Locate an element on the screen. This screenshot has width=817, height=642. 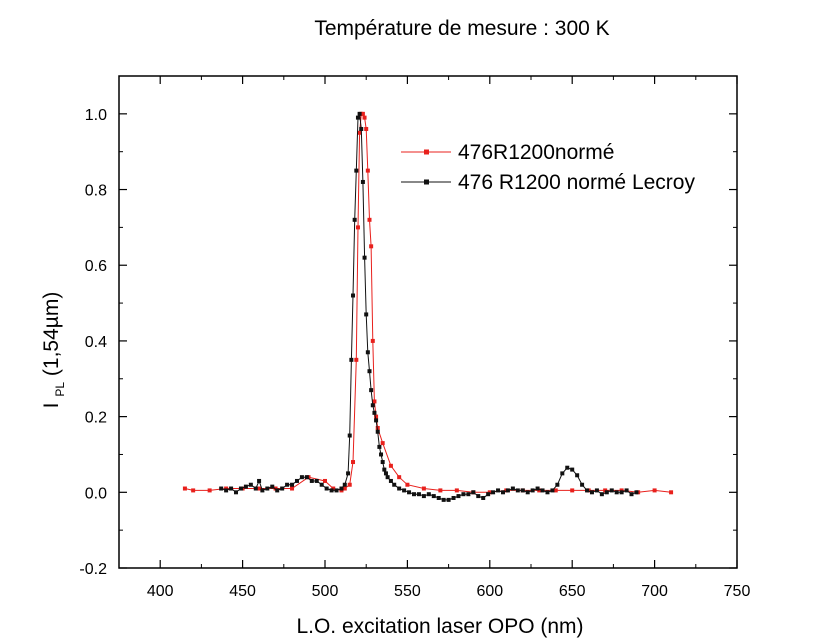
legend-label: 476 R1200 normé Lecroy is located at coordinates (576, 182).